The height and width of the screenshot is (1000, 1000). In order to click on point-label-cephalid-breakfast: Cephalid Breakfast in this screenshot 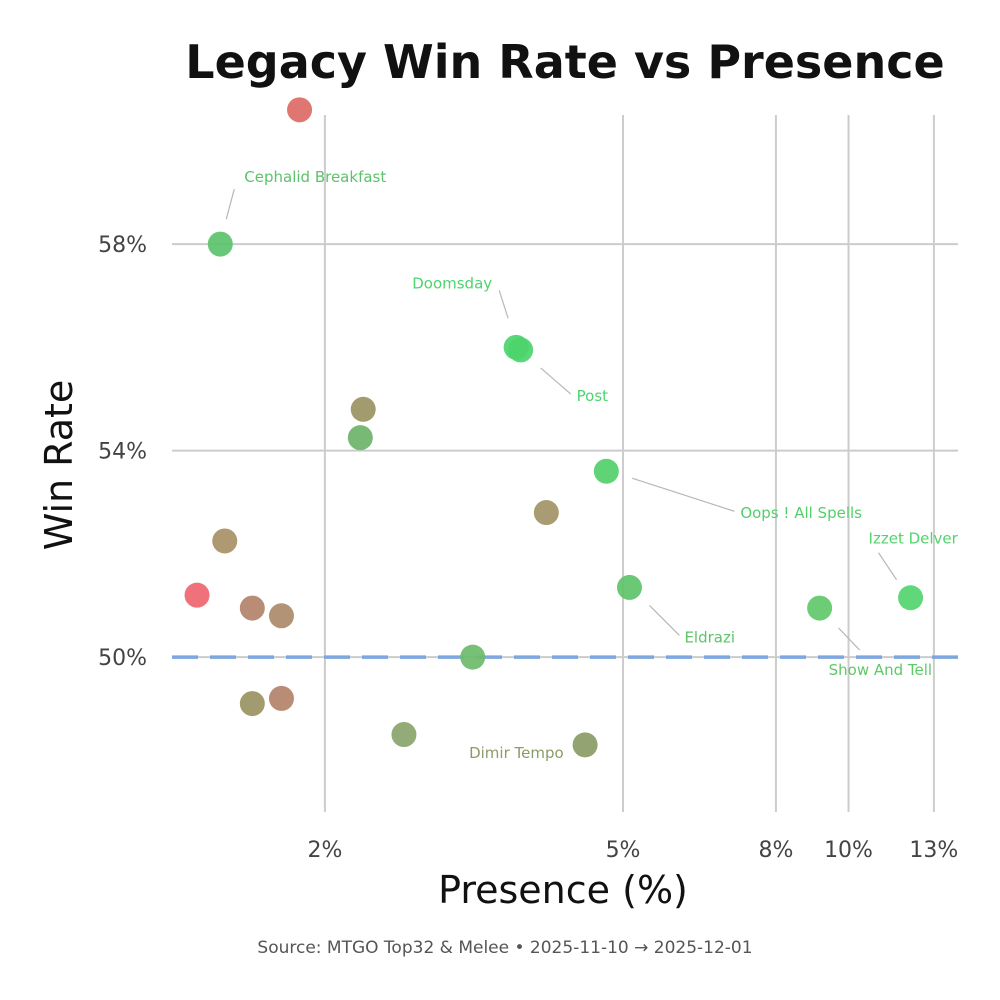, I will do `click(315, 177)`.